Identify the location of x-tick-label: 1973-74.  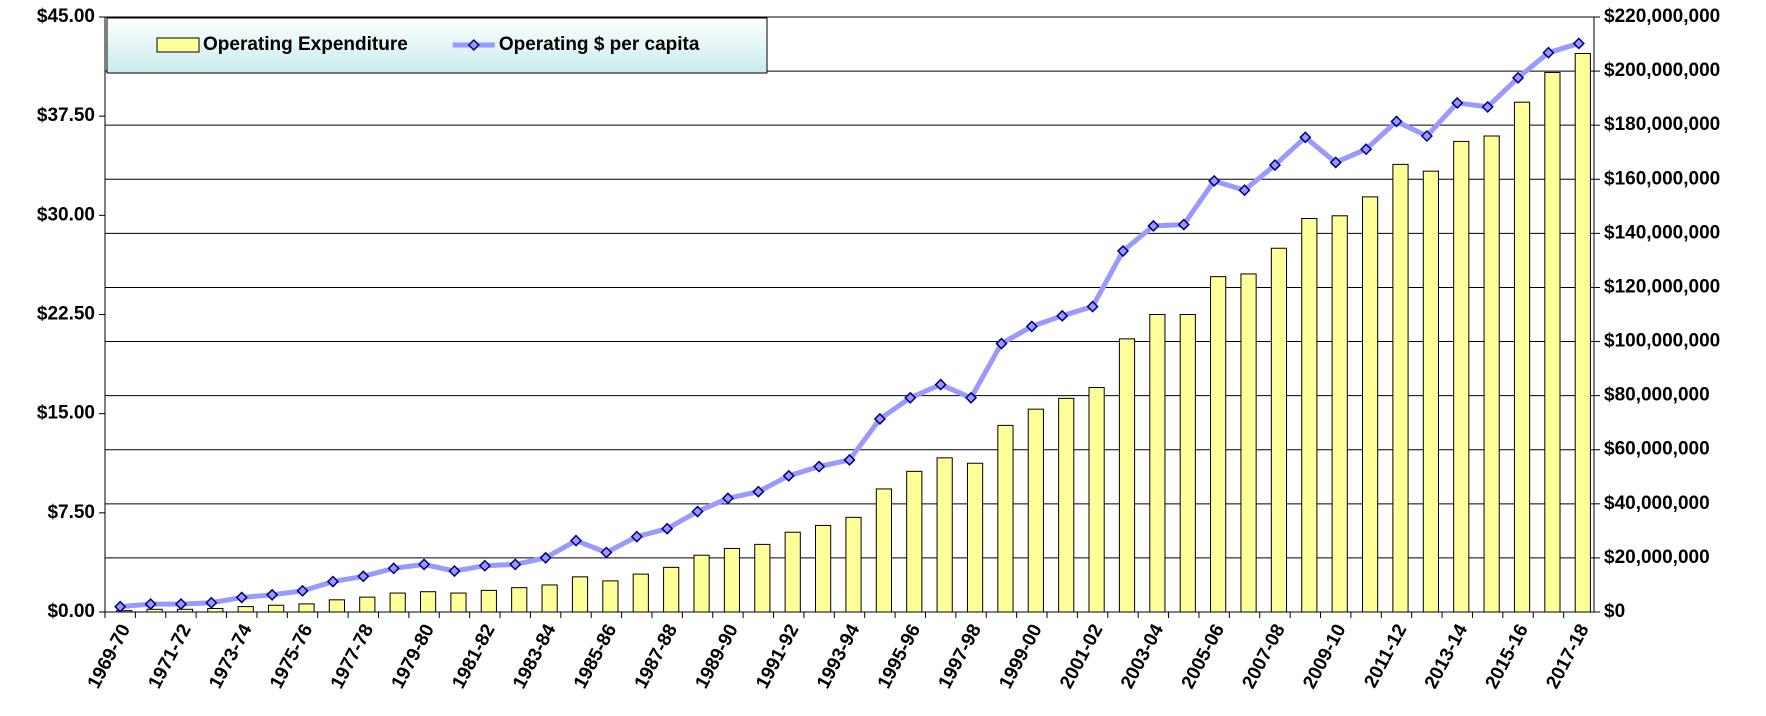
(230, 656).